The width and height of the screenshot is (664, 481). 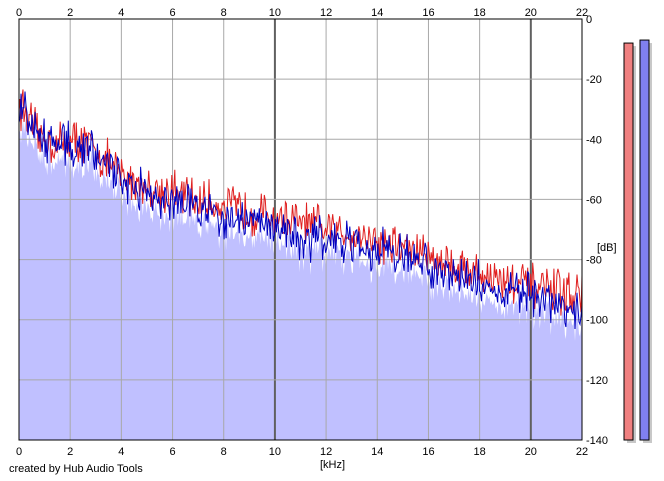 What do you see at coordinates (531, 13) in the screenshot?
I see `x-tick-label-top-10: 20` at bounding box center [531, 13].